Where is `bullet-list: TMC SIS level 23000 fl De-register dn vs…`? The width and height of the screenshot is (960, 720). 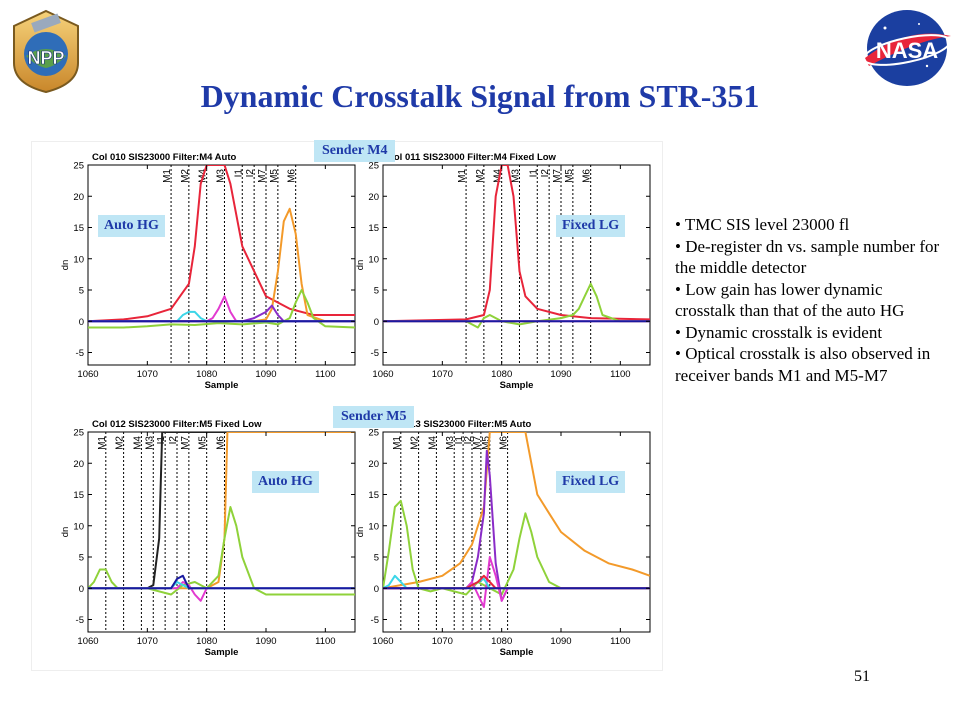
bullet-list: TMC SIS level 23000 fl De-register dn vs… is located at coordinates (810, 300).